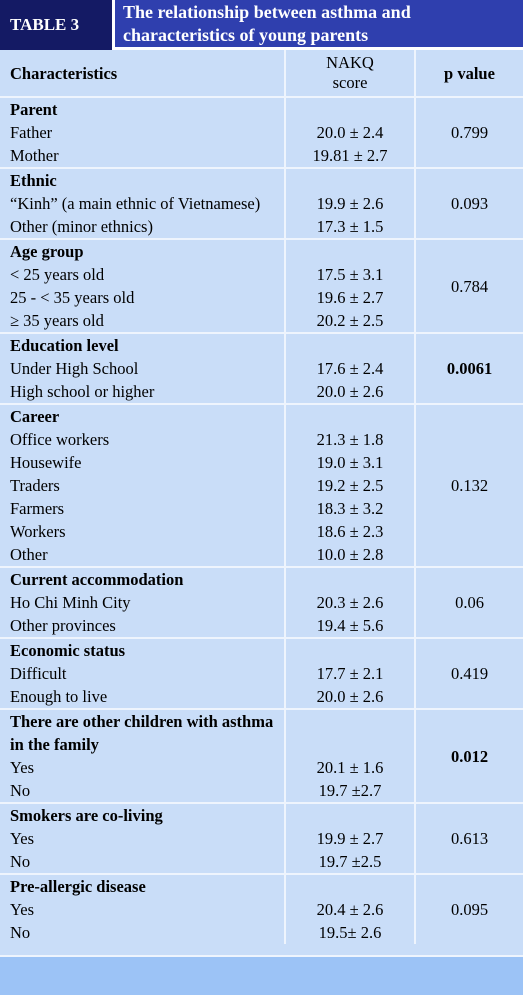 The width and height of the screenshot is (523, 995). What do you see at coordinates (261, 555) in the screenshot?
I see `item-row: Other 10.0 ± 2.8` at bounding box center [261, 555].